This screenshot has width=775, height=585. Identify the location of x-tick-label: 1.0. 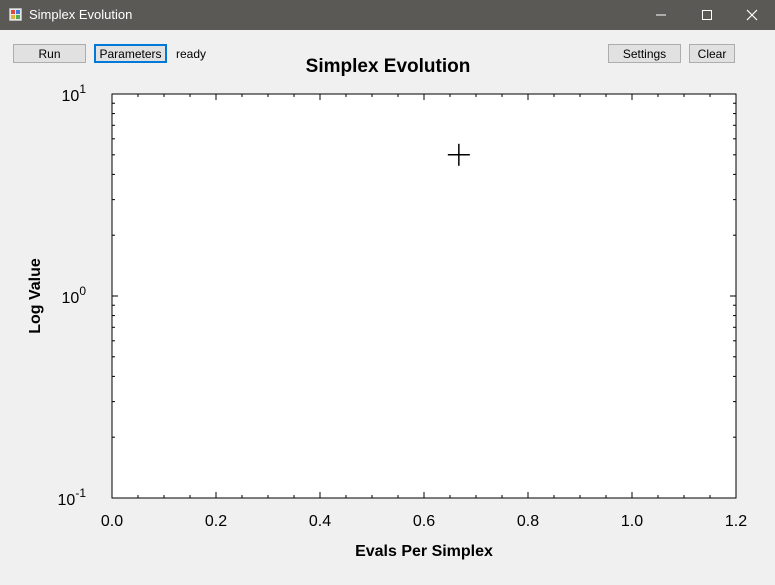
(632, 521).